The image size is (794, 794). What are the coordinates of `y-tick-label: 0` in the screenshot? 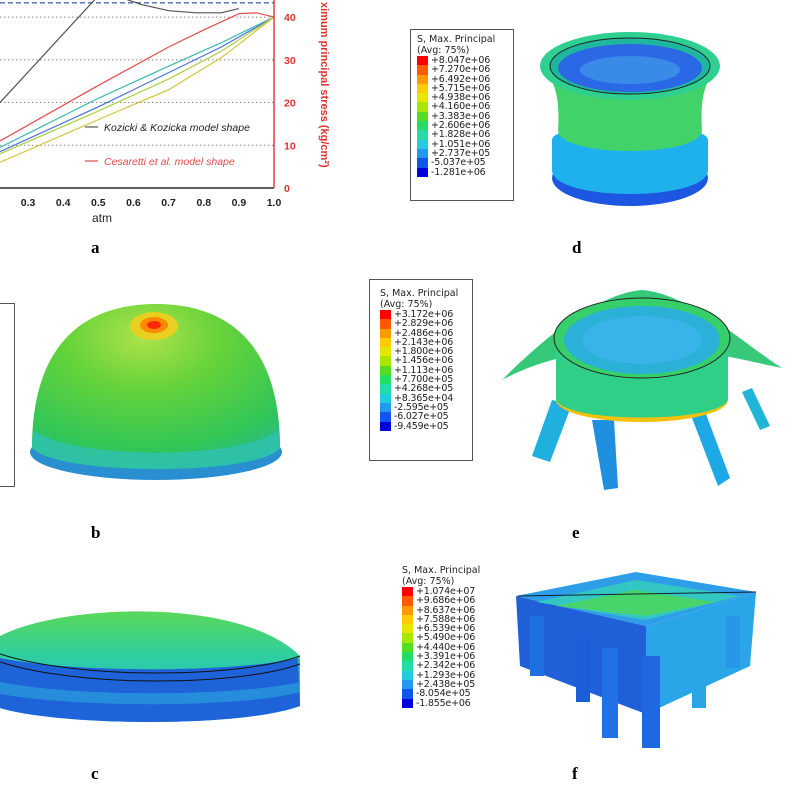 It's located at (287, 189).